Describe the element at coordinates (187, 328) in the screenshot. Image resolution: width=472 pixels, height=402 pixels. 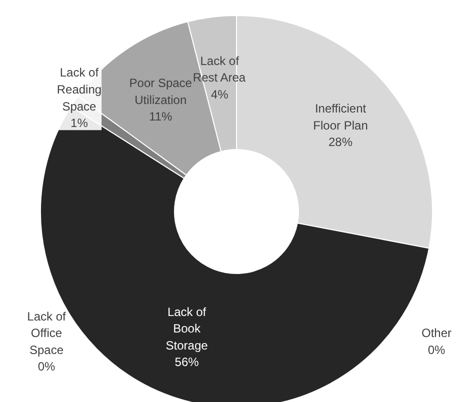
I see `slice-label: Lack of Book Storage` at that location.